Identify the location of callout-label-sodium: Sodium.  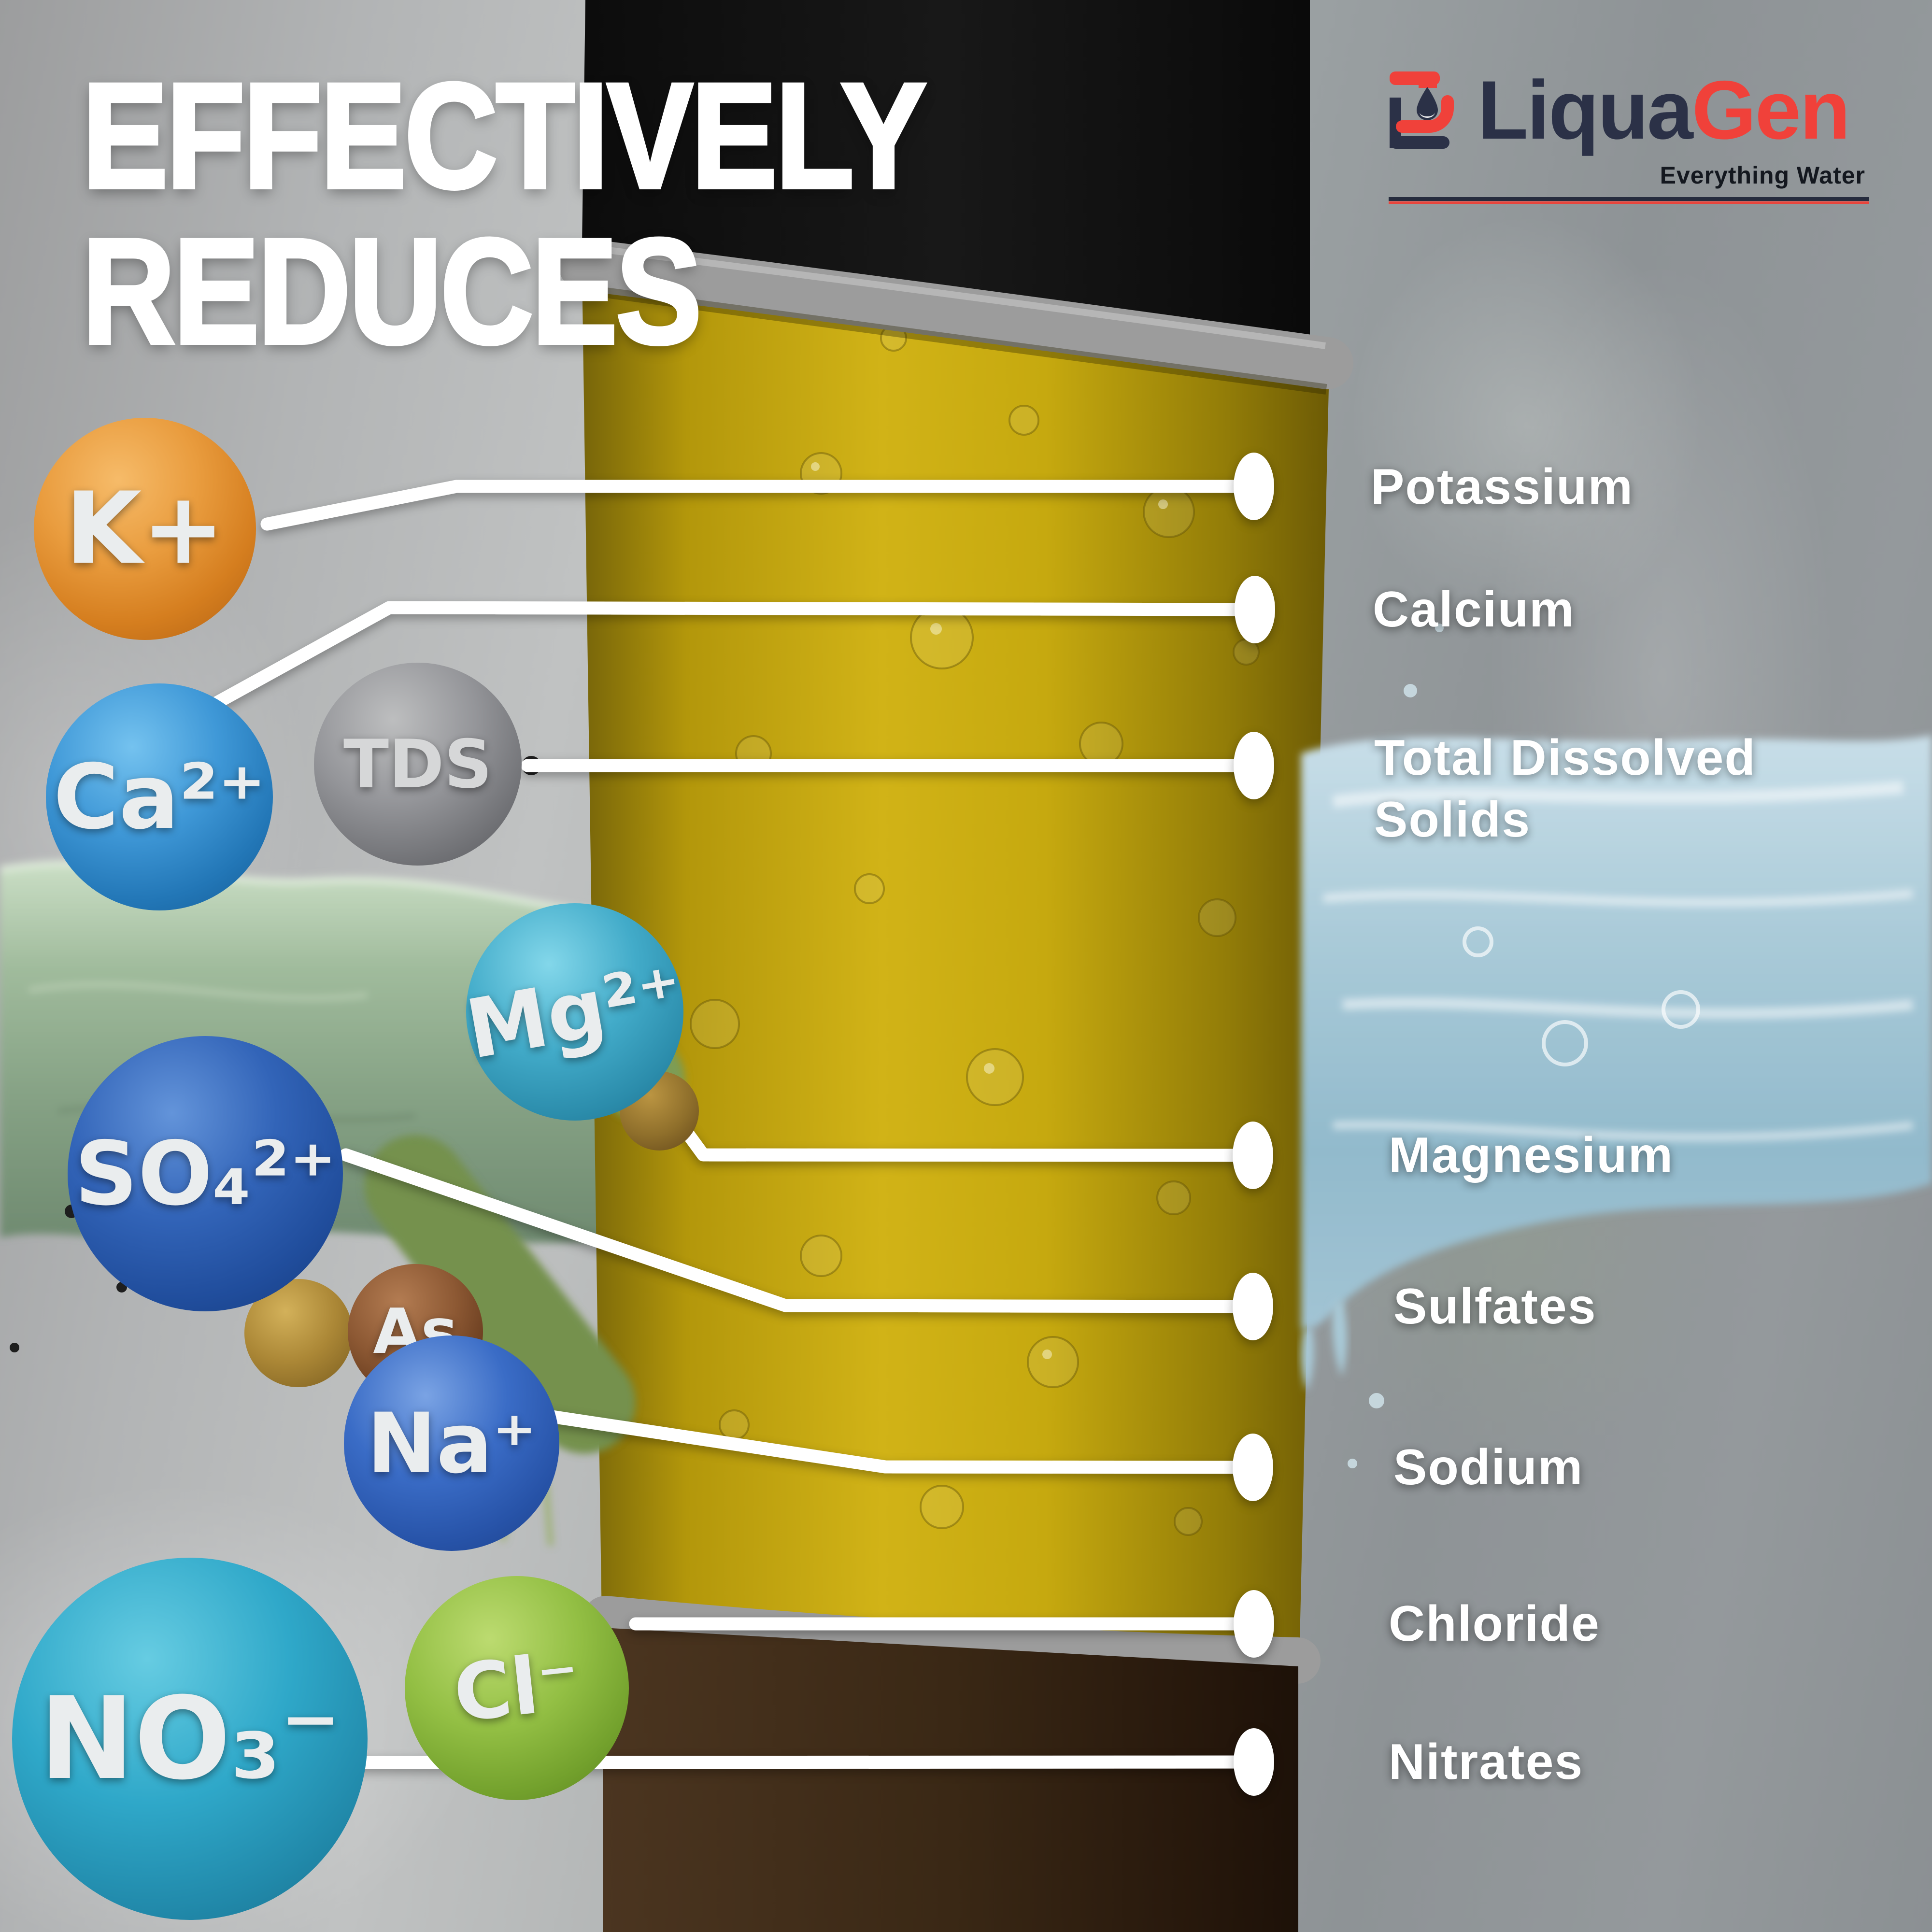
(1488, 1467).